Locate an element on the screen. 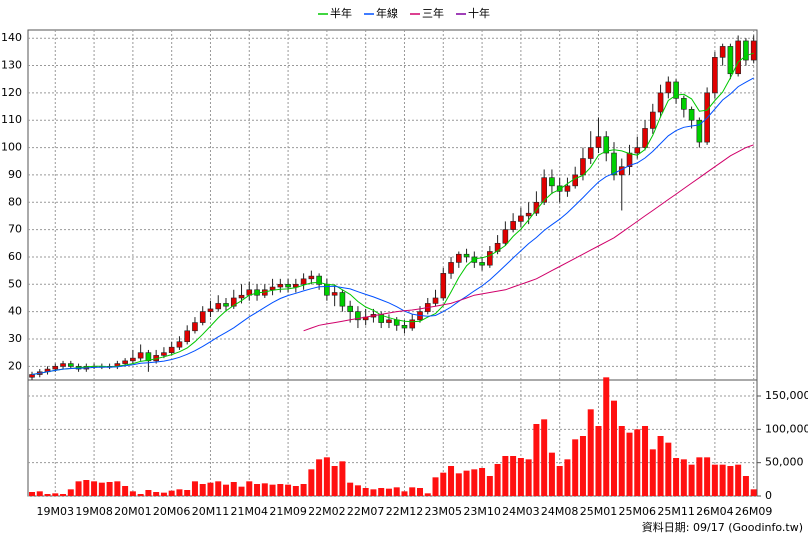  x-tick-label: 22M02 is located at coordinates (327, 511).